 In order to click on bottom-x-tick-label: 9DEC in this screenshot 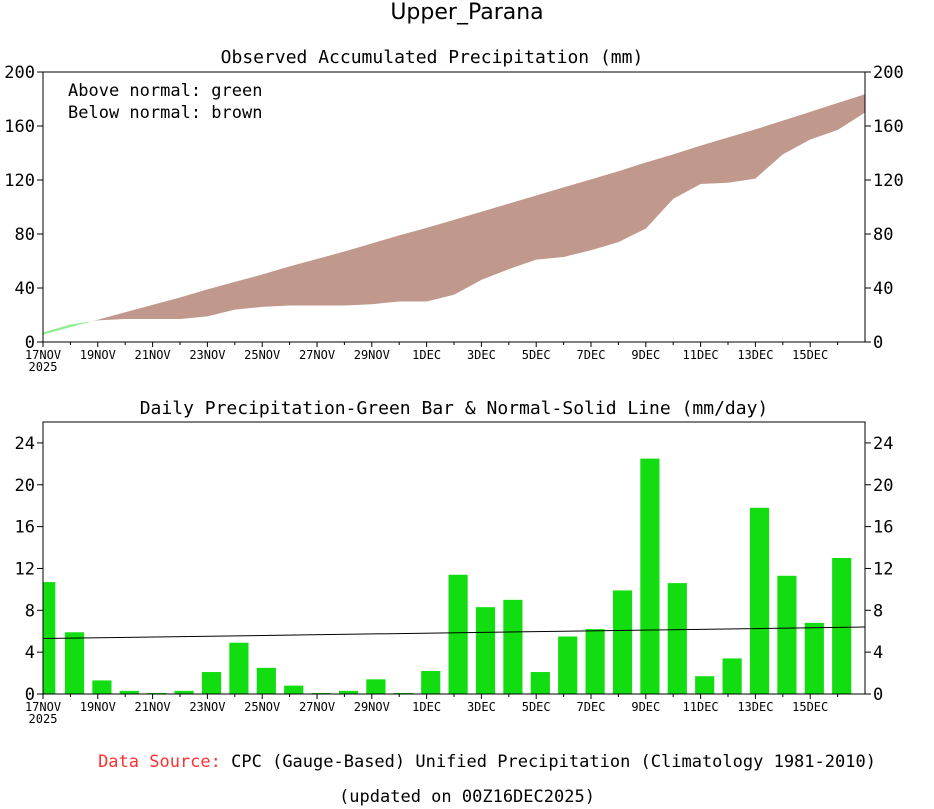, I will do `click(645, 707)`.